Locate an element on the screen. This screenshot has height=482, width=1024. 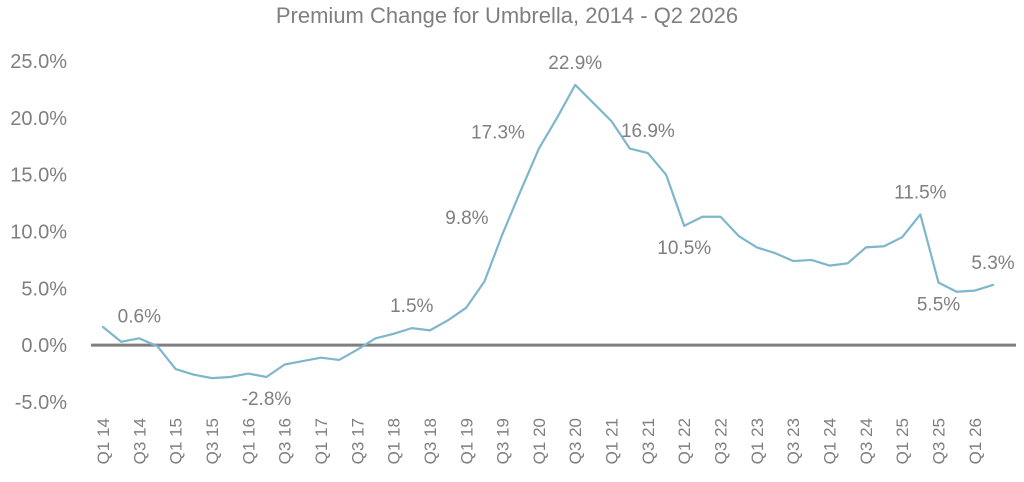
data-label: 1.5% is located at coordinates (411, 306).